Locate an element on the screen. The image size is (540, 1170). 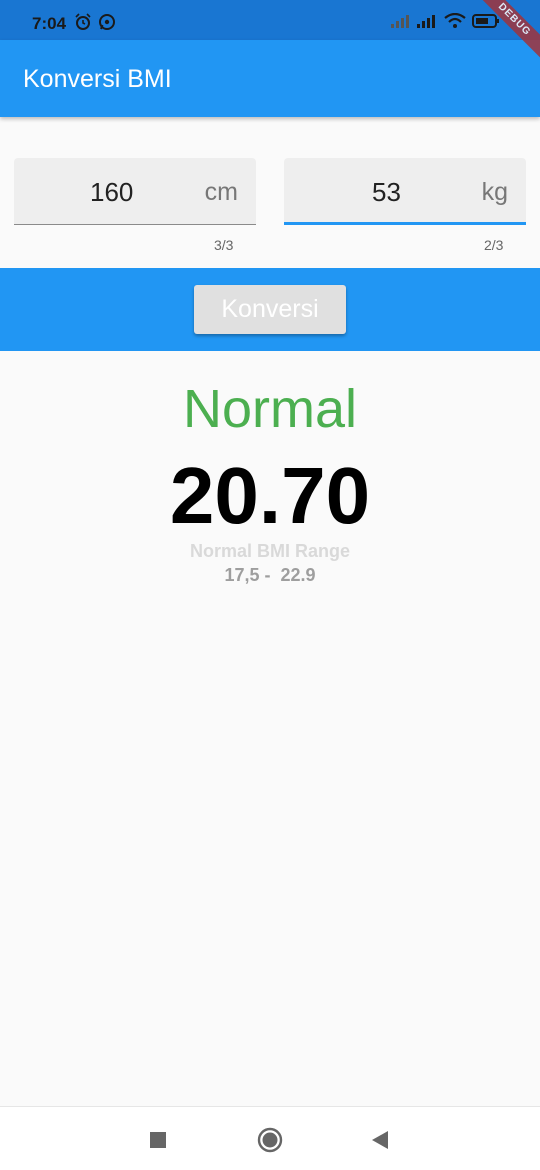
height-input: 160 cm is located at coordinates (135, 191).